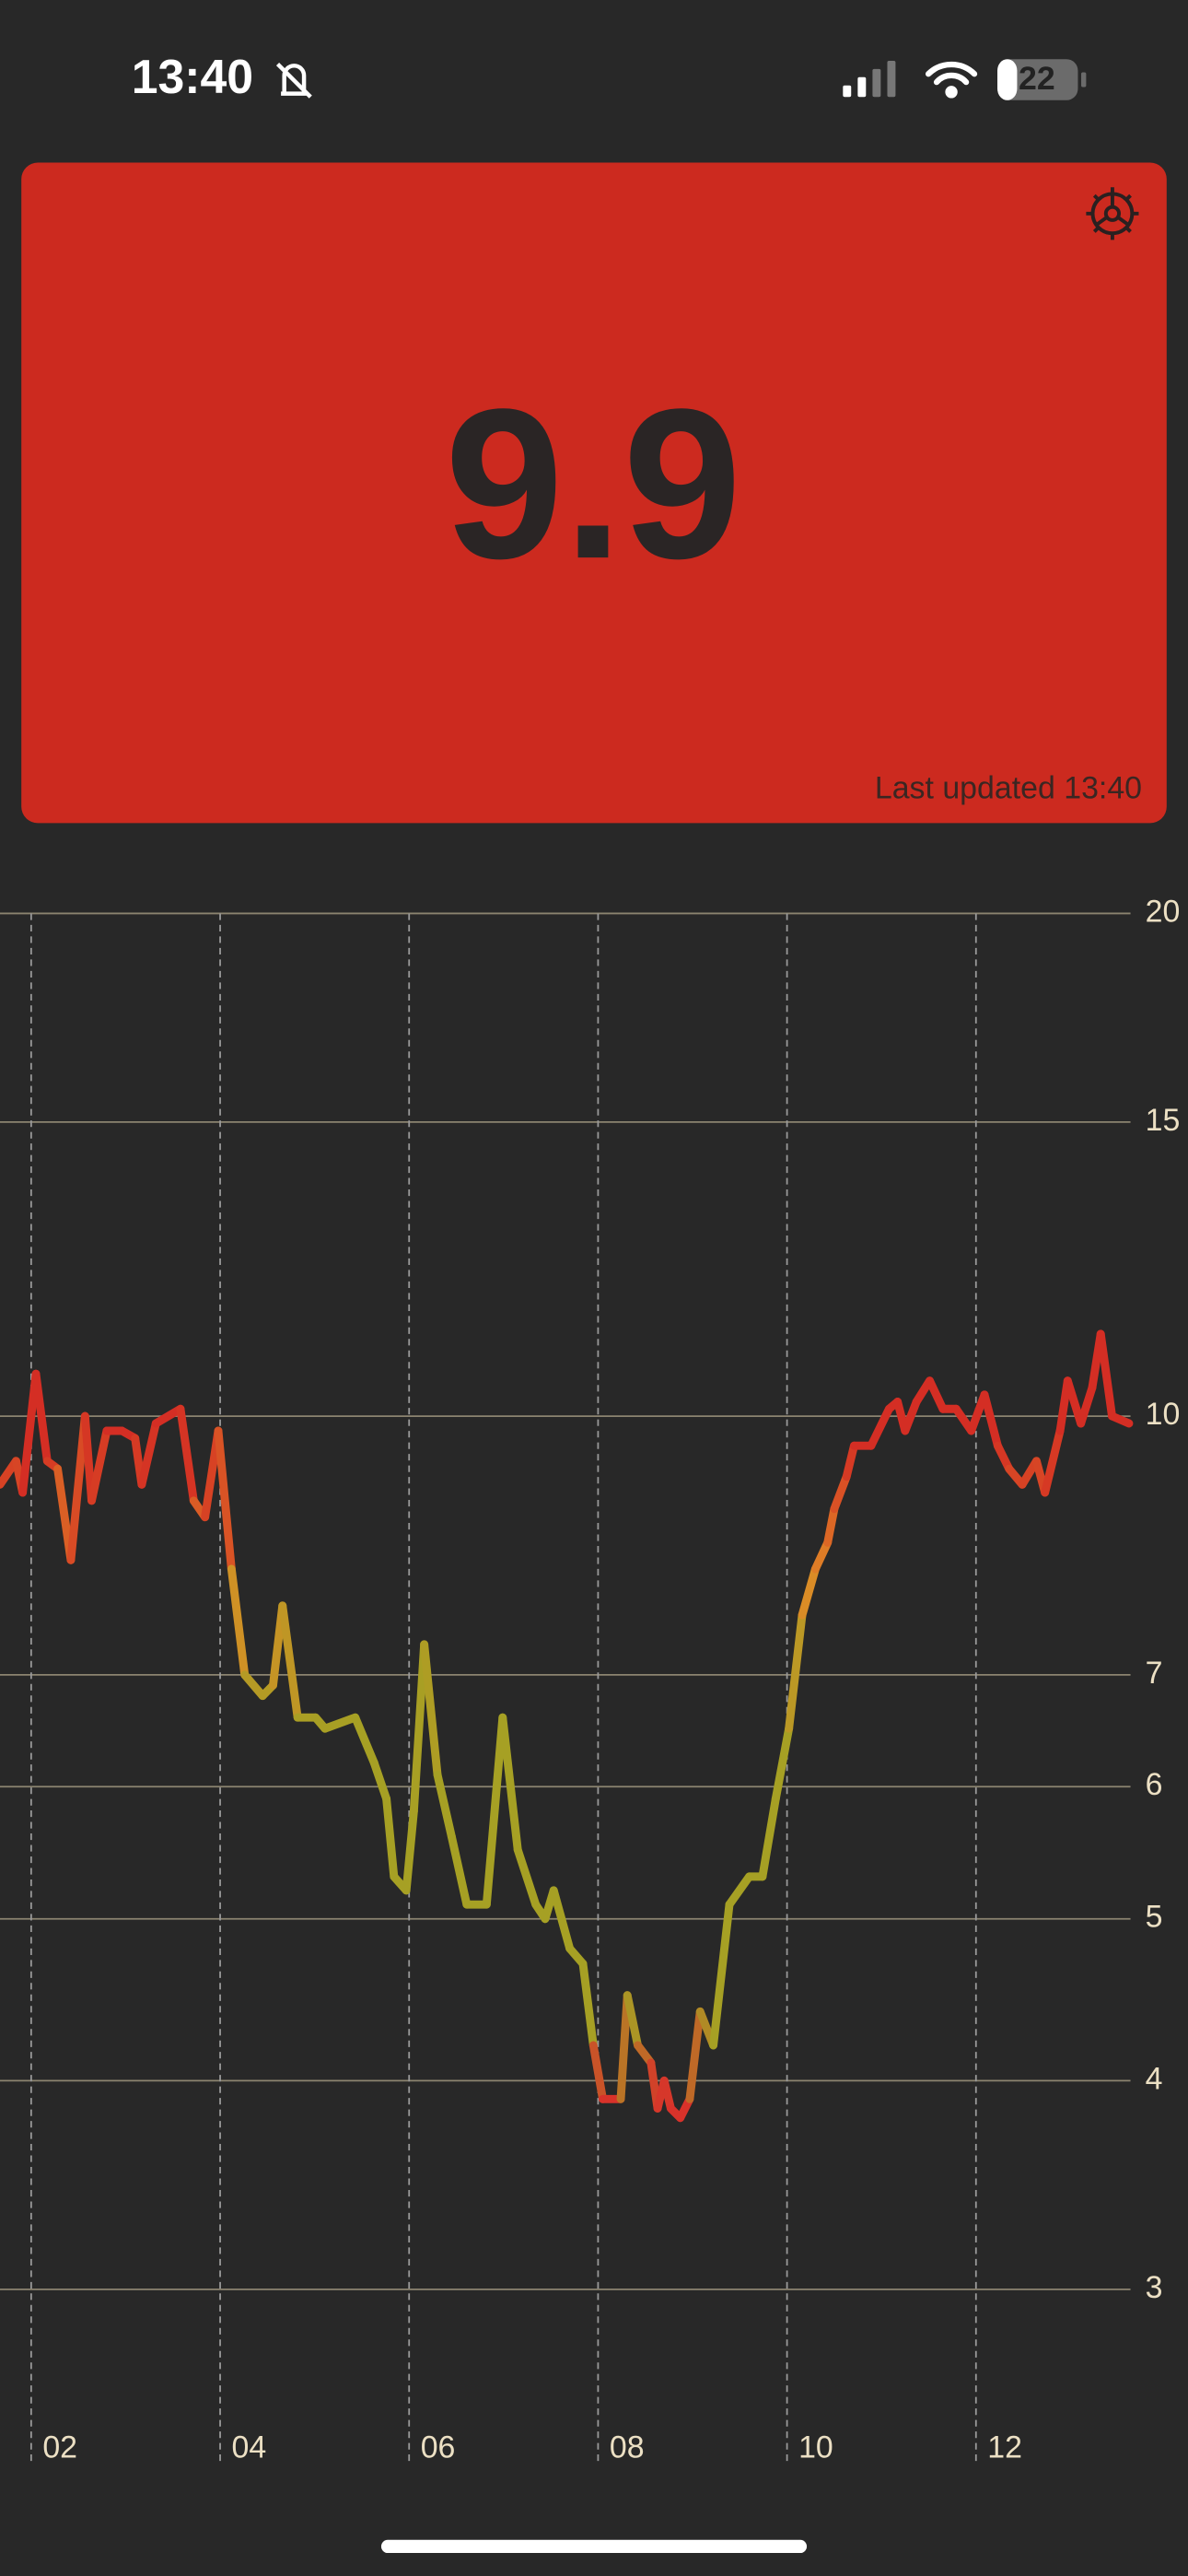  Describe the element at coordinates (1112, 213) in the screenshot. I see `settings-button` at that location.